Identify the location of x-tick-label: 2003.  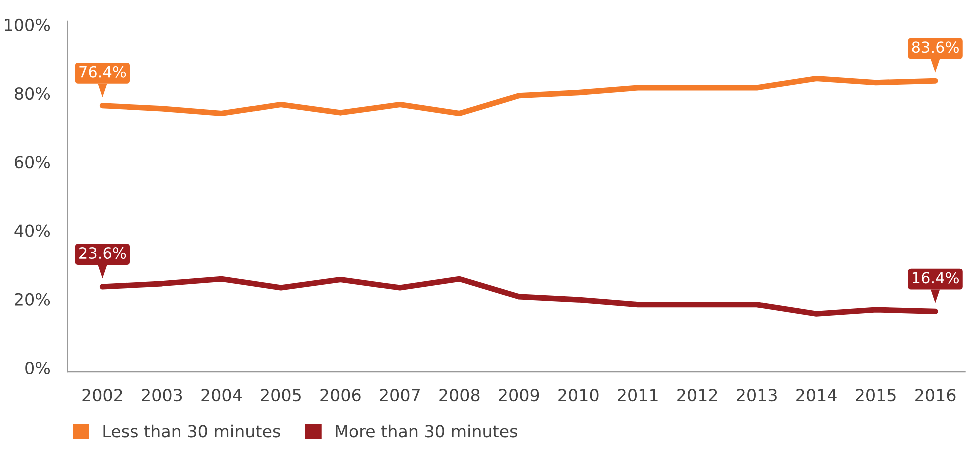
(162, 395).